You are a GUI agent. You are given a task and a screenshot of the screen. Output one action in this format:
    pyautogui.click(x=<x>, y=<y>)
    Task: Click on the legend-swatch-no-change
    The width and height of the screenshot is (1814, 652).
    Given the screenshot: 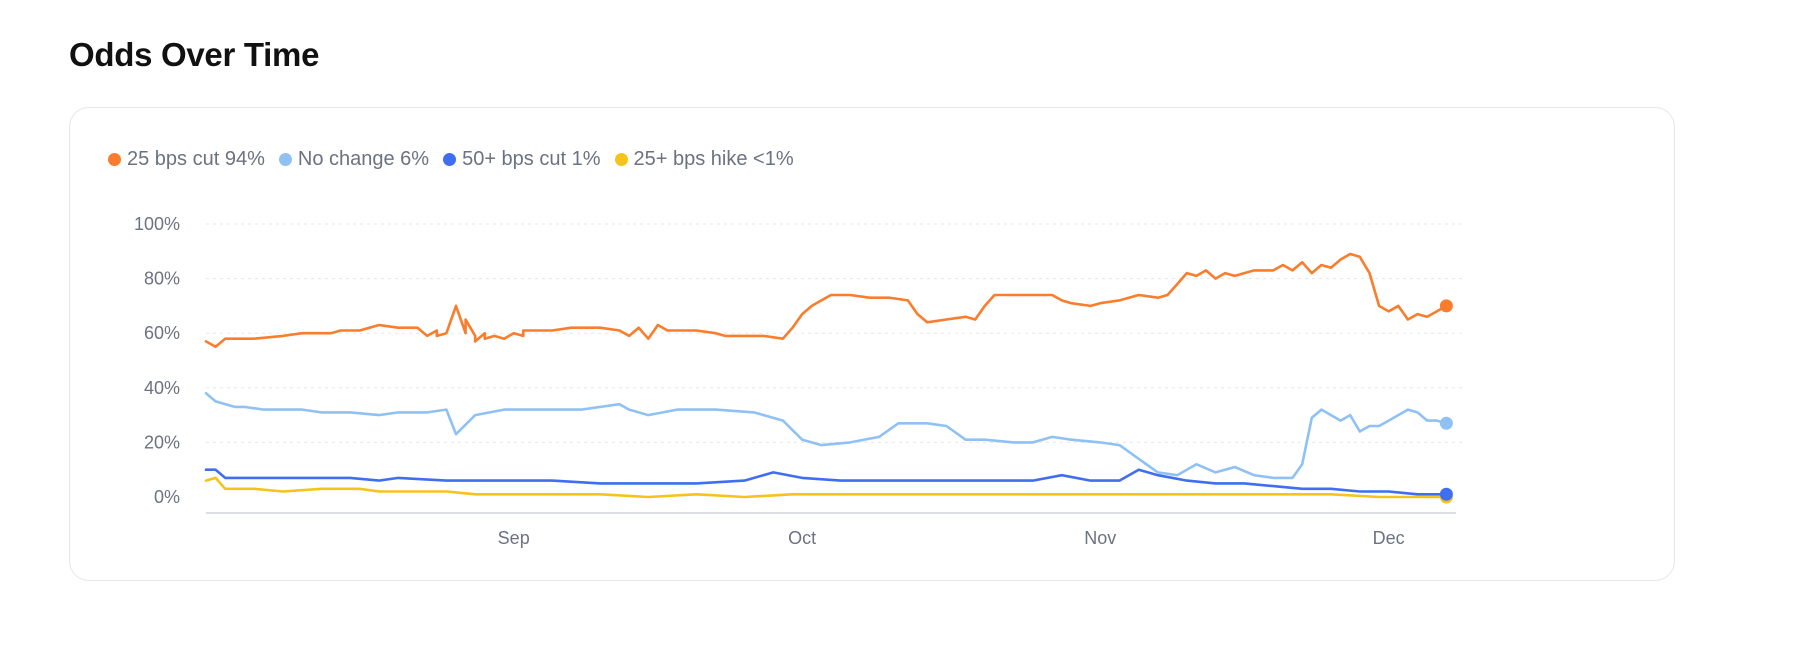 What is the action you would take?
    pyautogui.click(x=285, y=159)
    